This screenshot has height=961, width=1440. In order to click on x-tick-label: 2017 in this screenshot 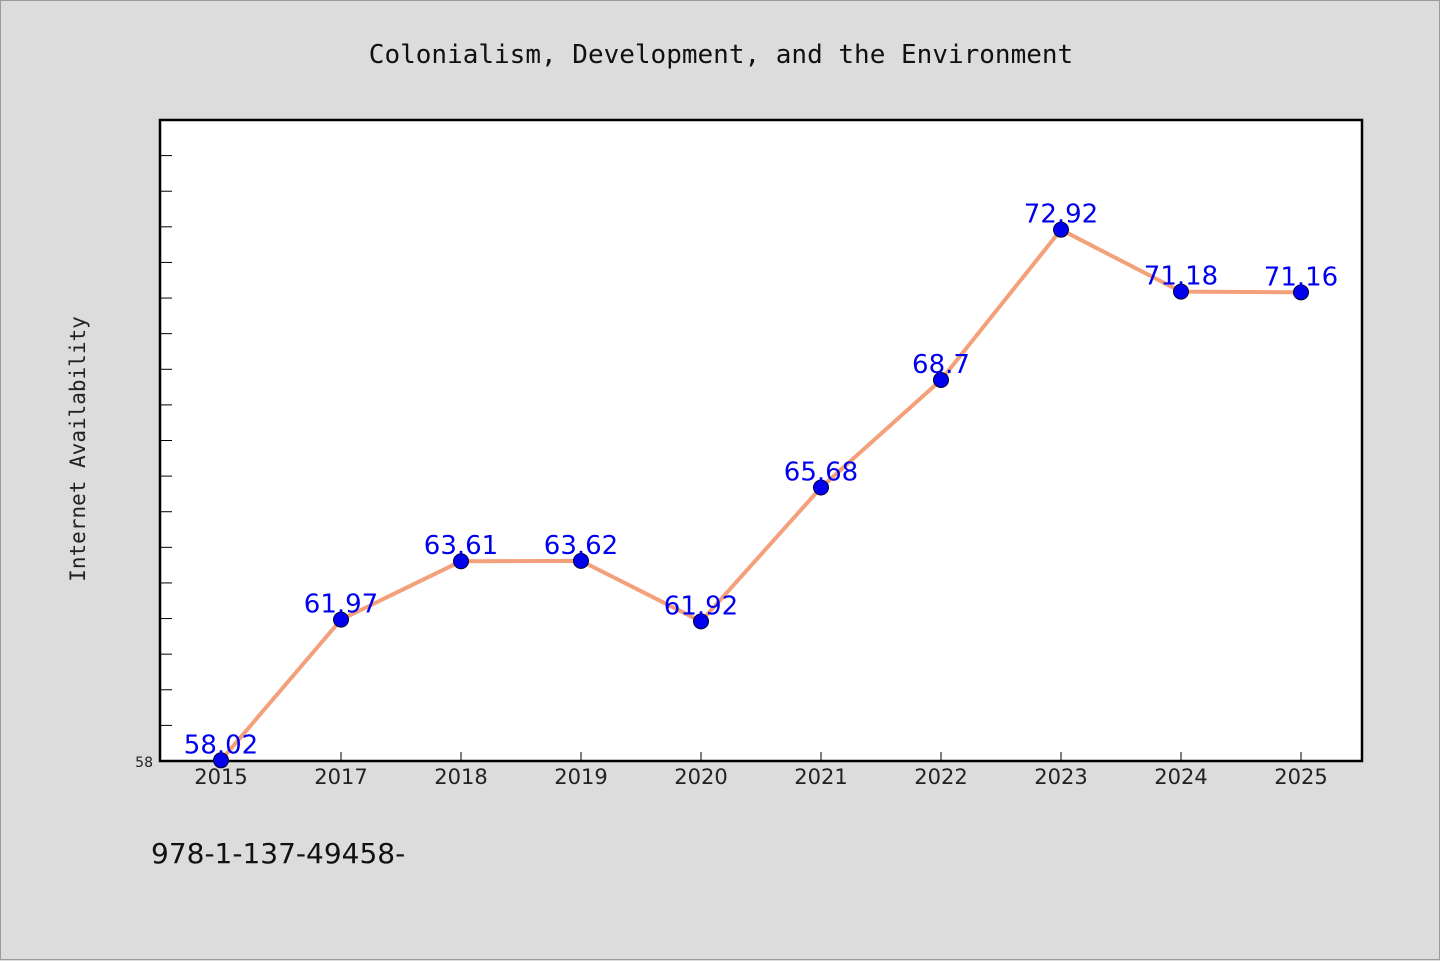, I will do `click(340, 777)`.